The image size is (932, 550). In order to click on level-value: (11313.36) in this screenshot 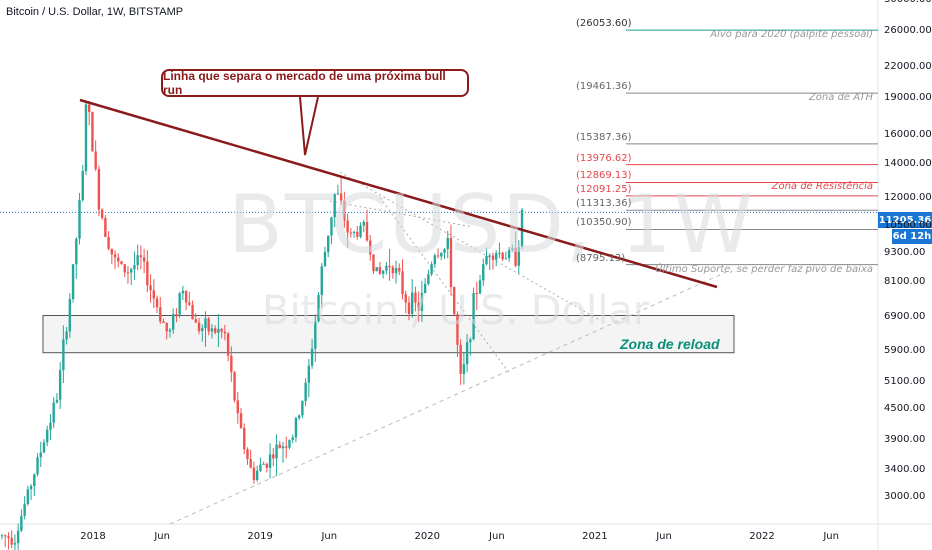, I will do `click(604, 204)`.